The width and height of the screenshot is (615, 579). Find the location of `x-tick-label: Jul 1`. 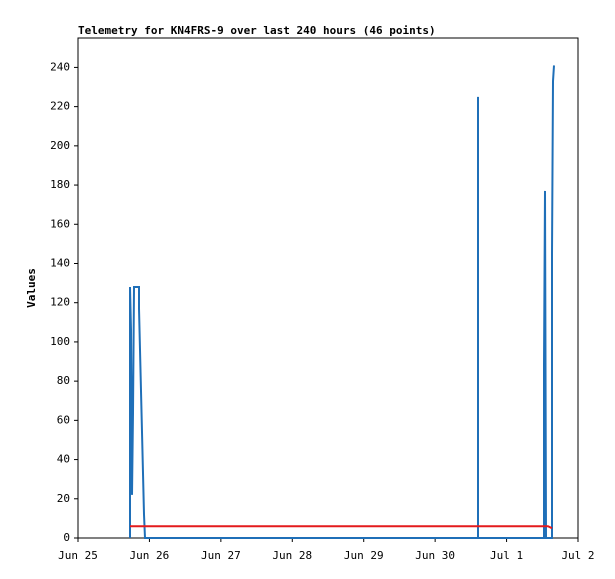

x-tick-label: Jul 1 is located at coordinates (506, 555).